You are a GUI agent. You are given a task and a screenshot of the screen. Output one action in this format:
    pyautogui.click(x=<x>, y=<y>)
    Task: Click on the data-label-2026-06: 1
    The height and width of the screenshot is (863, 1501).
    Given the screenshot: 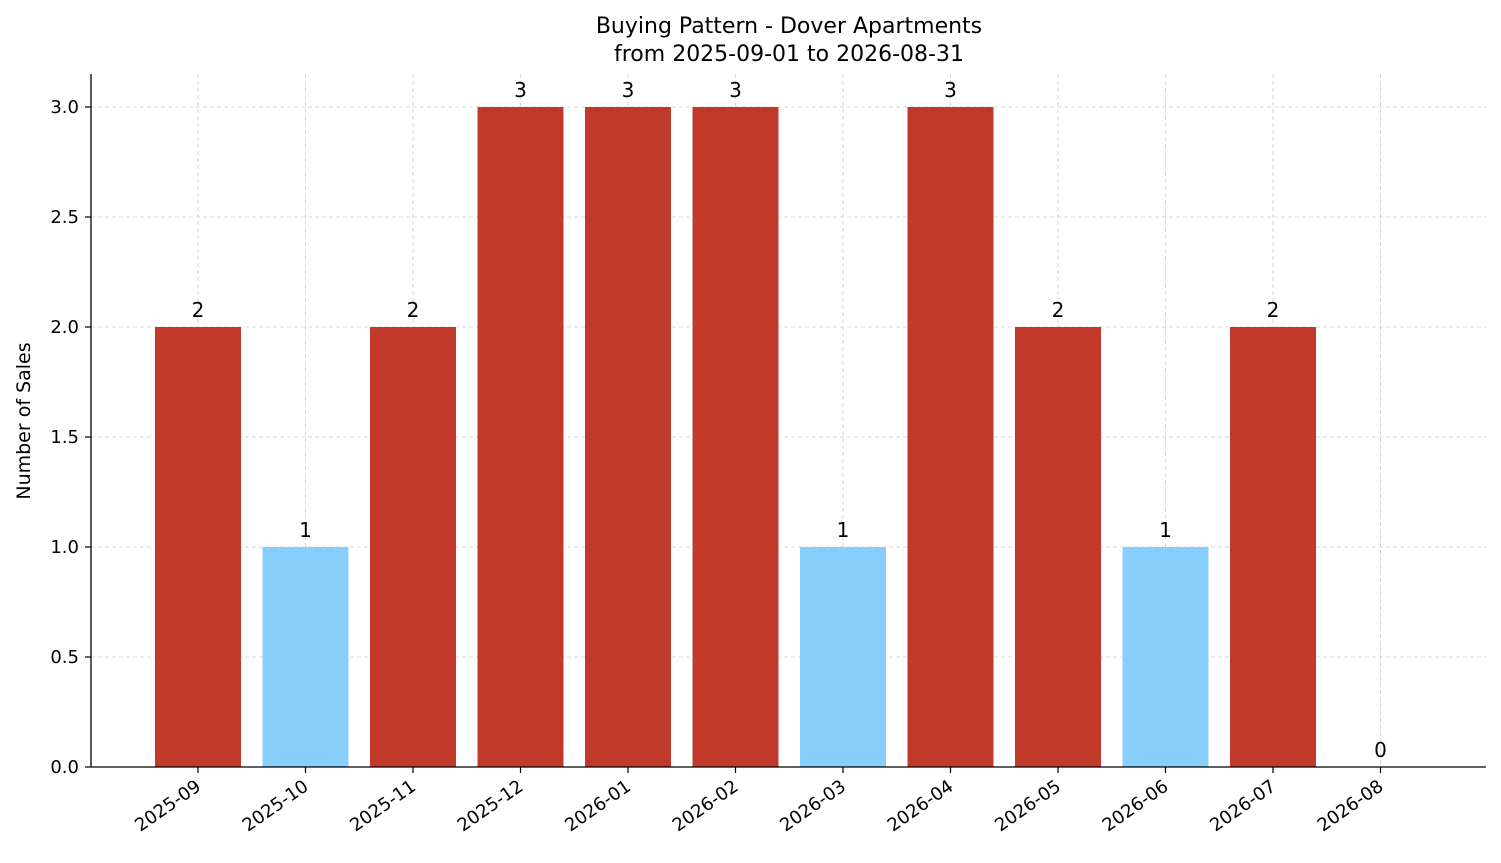 What is the action you would take?
    pyautogui.click(x=1165, y=530)
    